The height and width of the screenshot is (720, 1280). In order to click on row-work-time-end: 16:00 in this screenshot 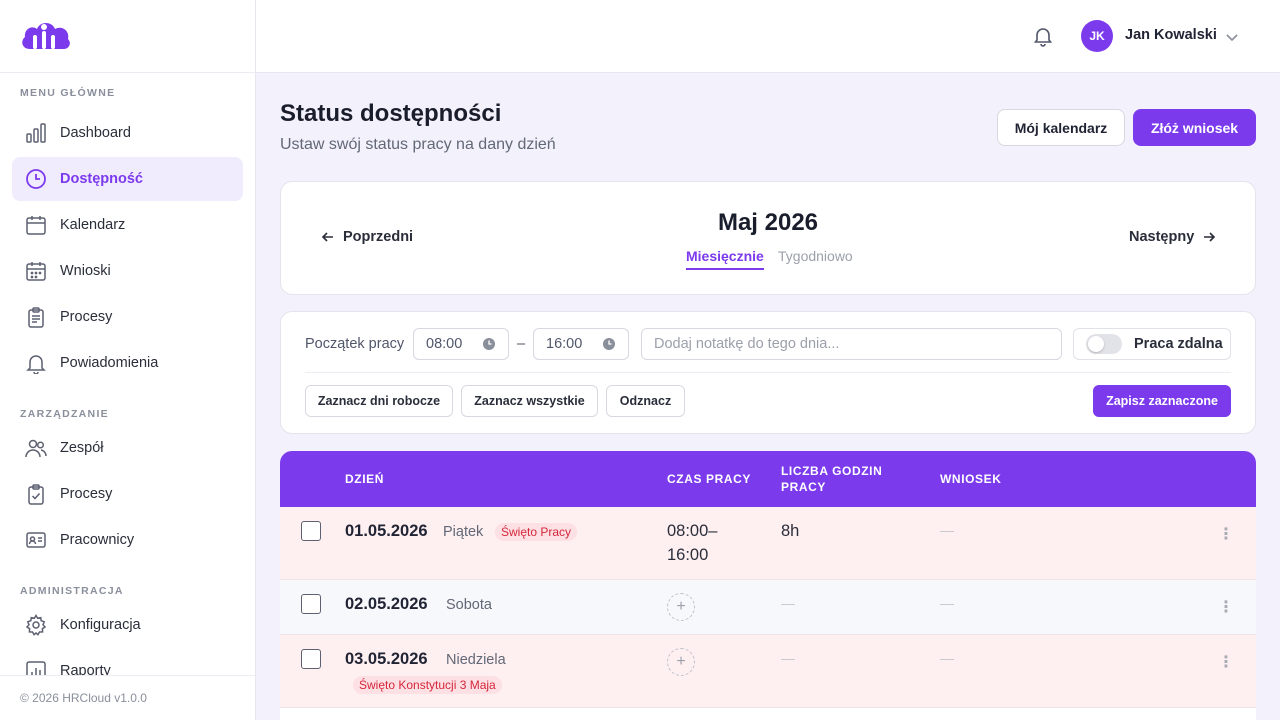, I will do `click(688, 555)`.